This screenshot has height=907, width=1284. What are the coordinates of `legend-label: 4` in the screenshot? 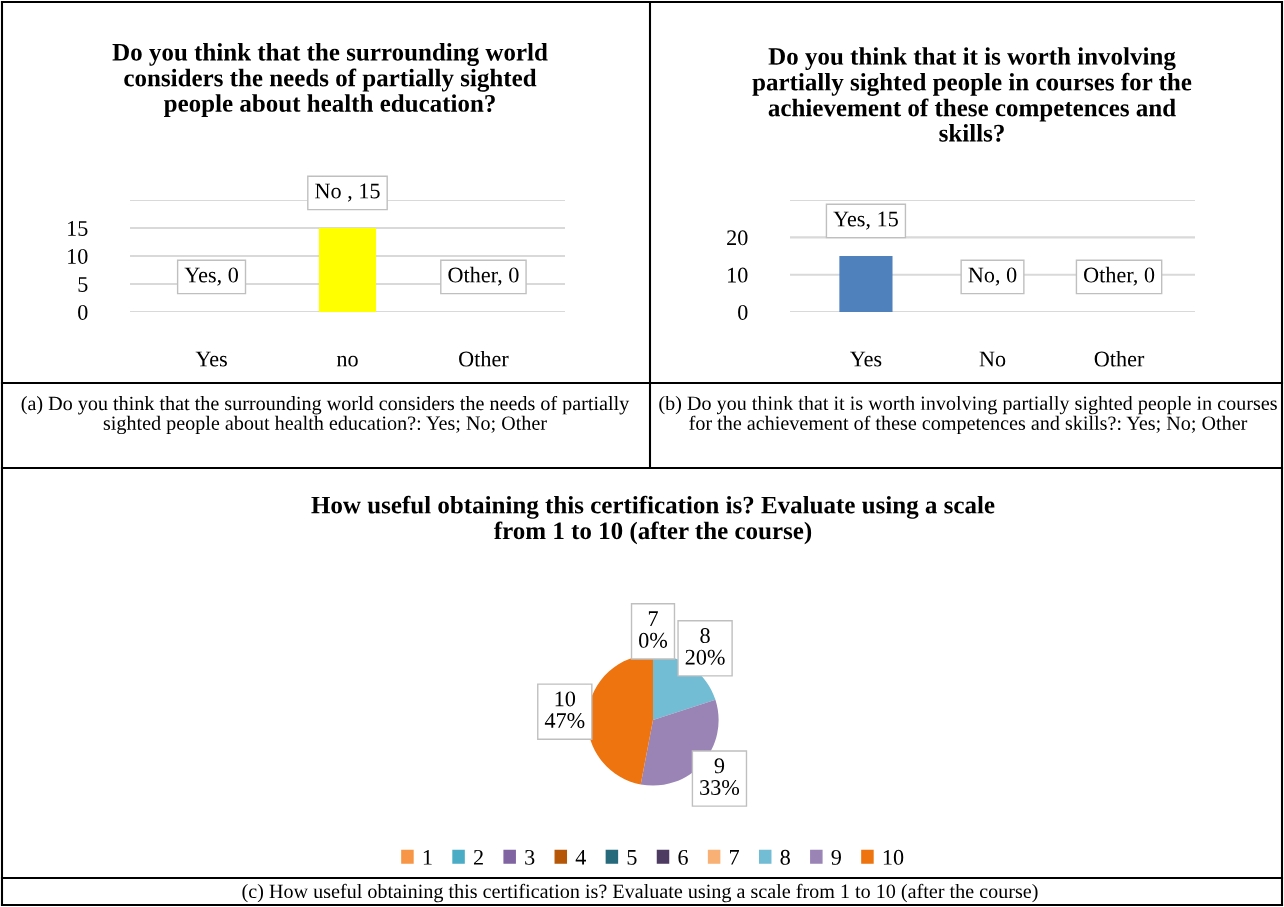 It's located at (580, 857).